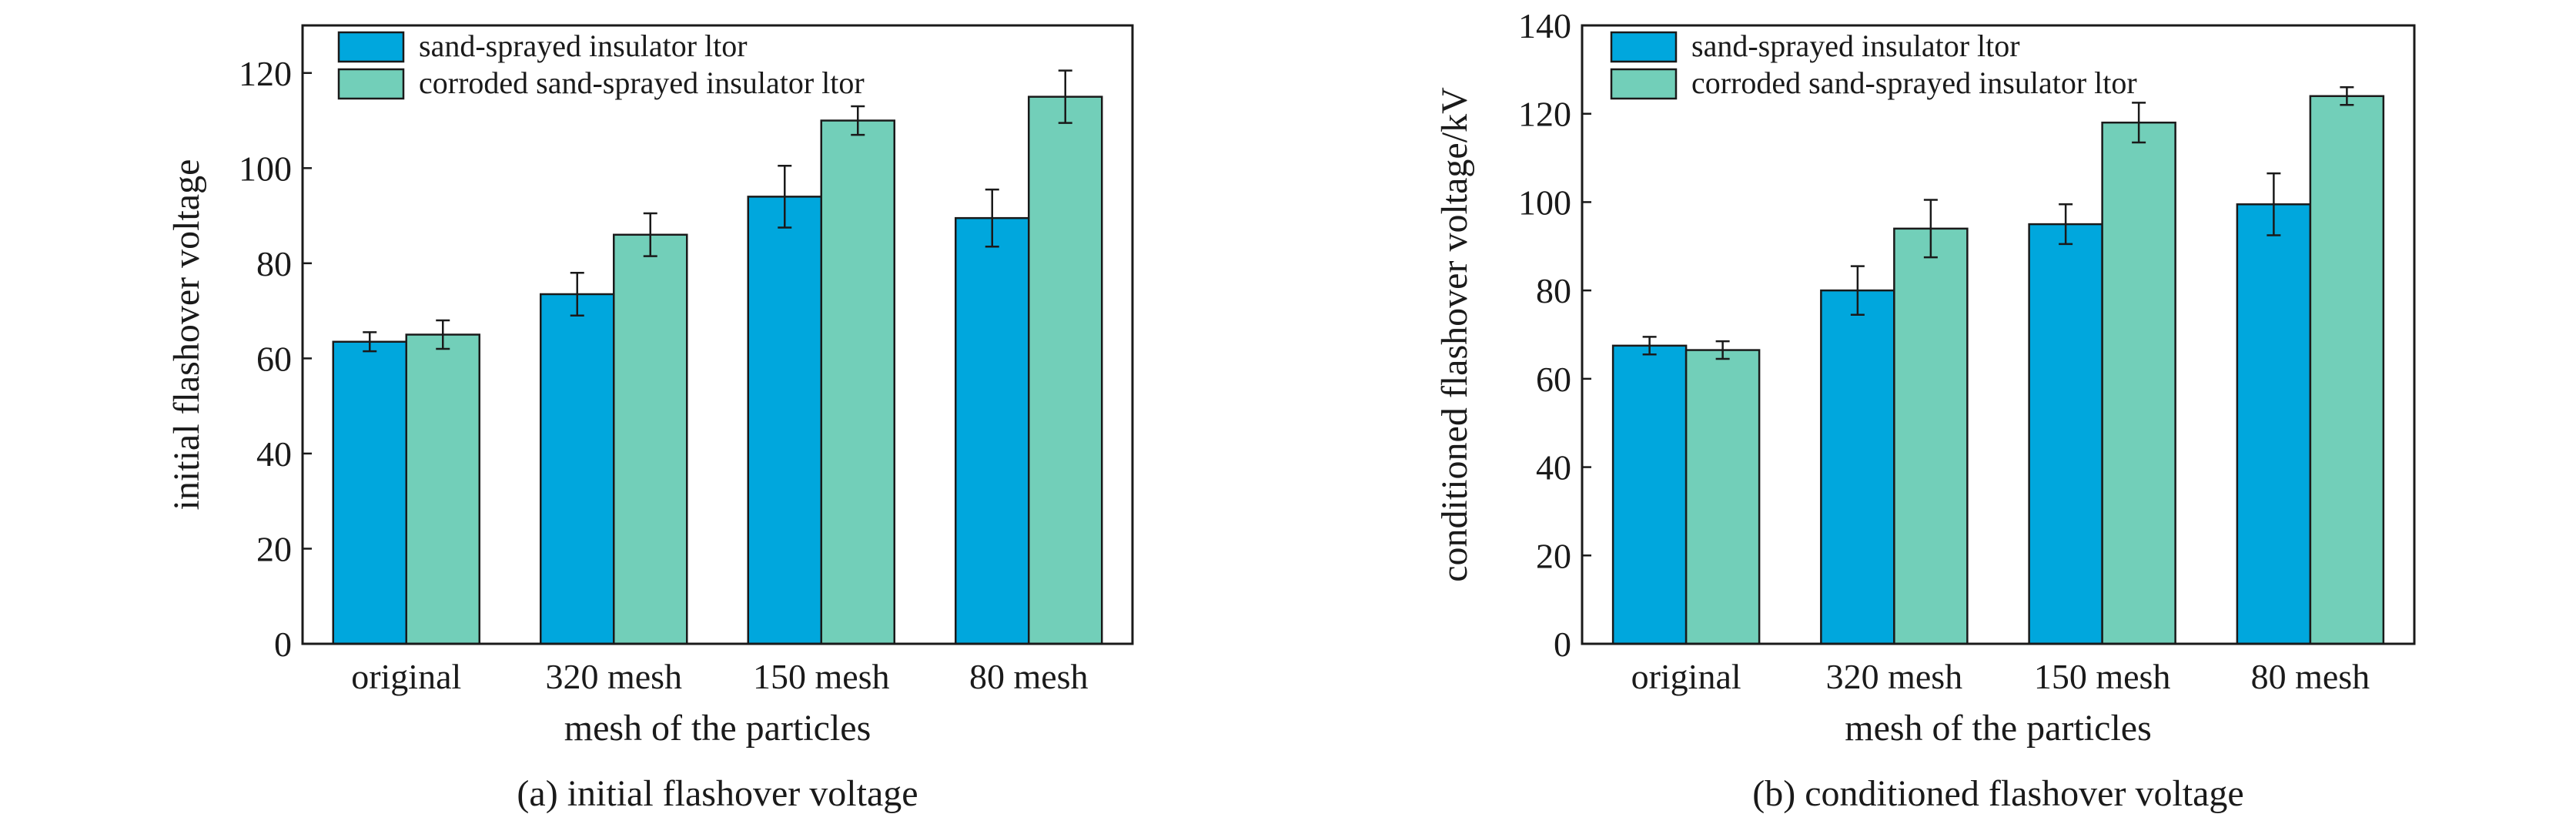 The width and height of the screenshot is (2576, 814). I want to click on y-tick-label-1-4: 80, so click(1554, 290).